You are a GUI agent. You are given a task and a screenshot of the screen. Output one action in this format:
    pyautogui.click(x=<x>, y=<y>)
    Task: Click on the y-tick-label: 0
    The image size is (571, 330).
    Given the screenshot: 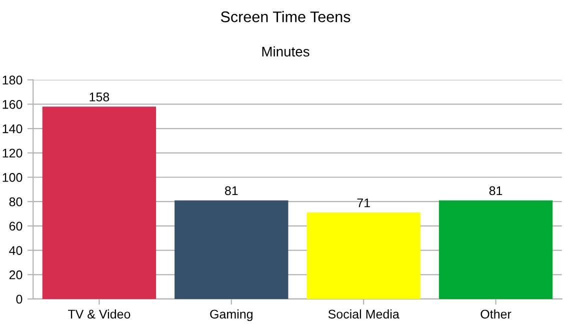 What is the action you would take?
    pyautogui.click(x=19, y=299)
    